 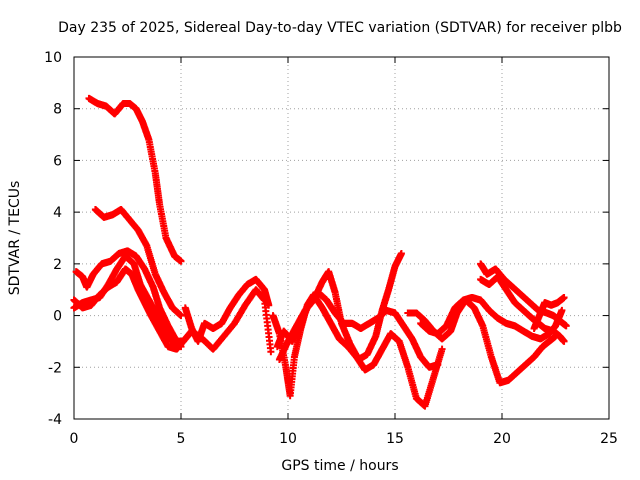 I want to click on y-axis-label: SDTVAR / TECUs, so click(x=15, y=238).